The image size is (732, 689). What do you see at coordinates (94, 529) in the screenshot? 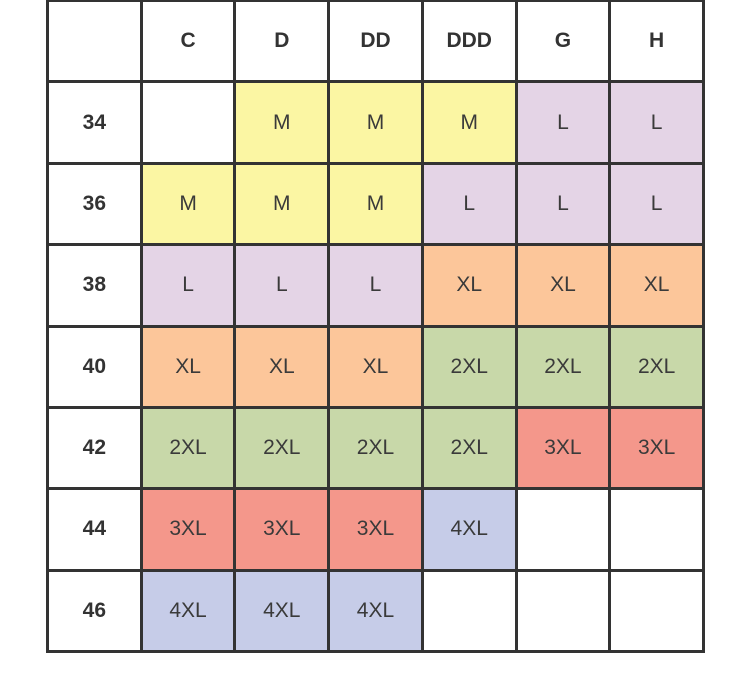
I see `row-header-band: 44` at bounding box center [94, 529].